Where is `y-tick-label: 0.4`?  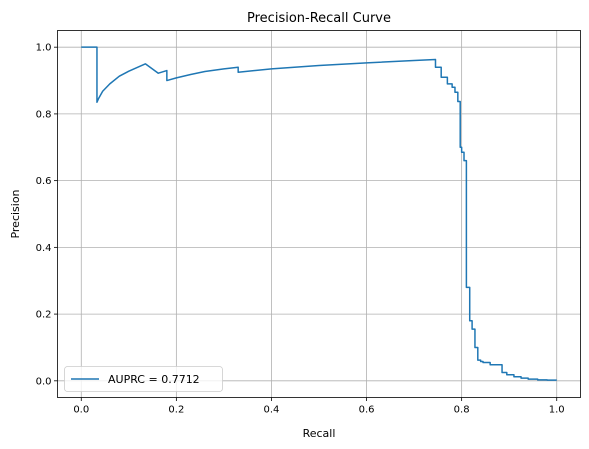
y-tick-label: 0.4 is located at coordinates (44, 248).